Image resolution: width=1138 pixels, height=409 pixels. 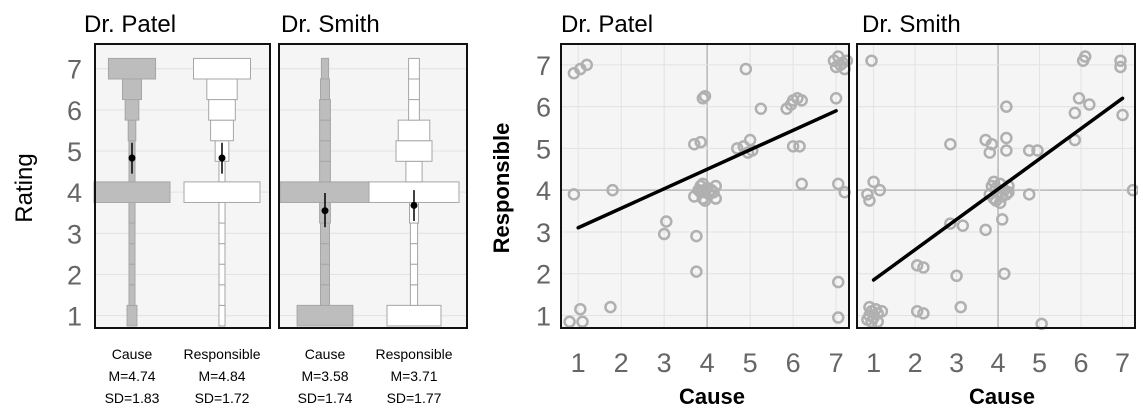 I want to click on mean-point-responsible, so click(x=414, y=205).